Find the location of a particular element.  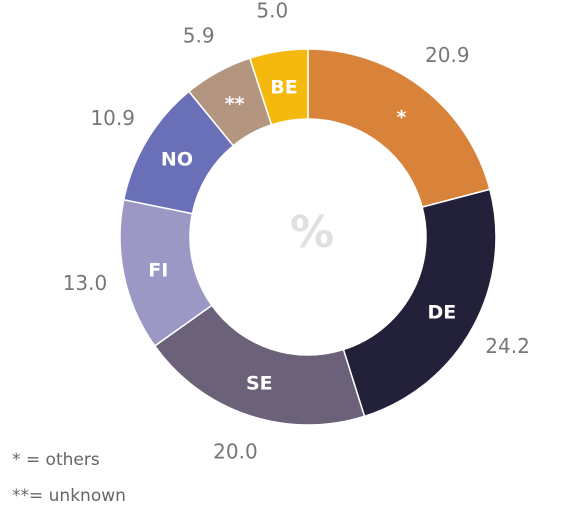

segment-label: FI is located at coordinates (158, 270).